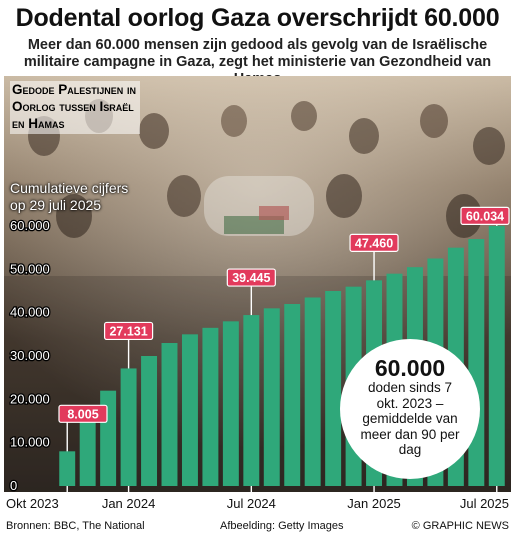 Image resolution: width=515 pixels, height=537 pixels. I want to click on y-axis: 0 10.000 20.000 30.000 40.000 50.000 60.000, so click(30, 356).